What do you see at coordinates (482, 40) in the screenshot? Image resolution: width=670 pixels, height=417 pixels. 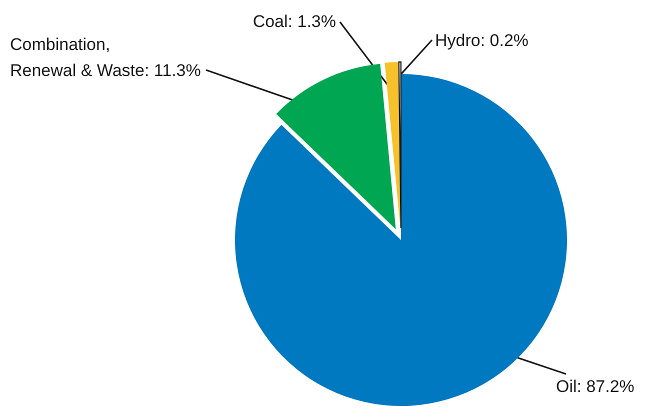 I see `slice-label: Hydro: 0.2%` at bounding box center [482, 40].